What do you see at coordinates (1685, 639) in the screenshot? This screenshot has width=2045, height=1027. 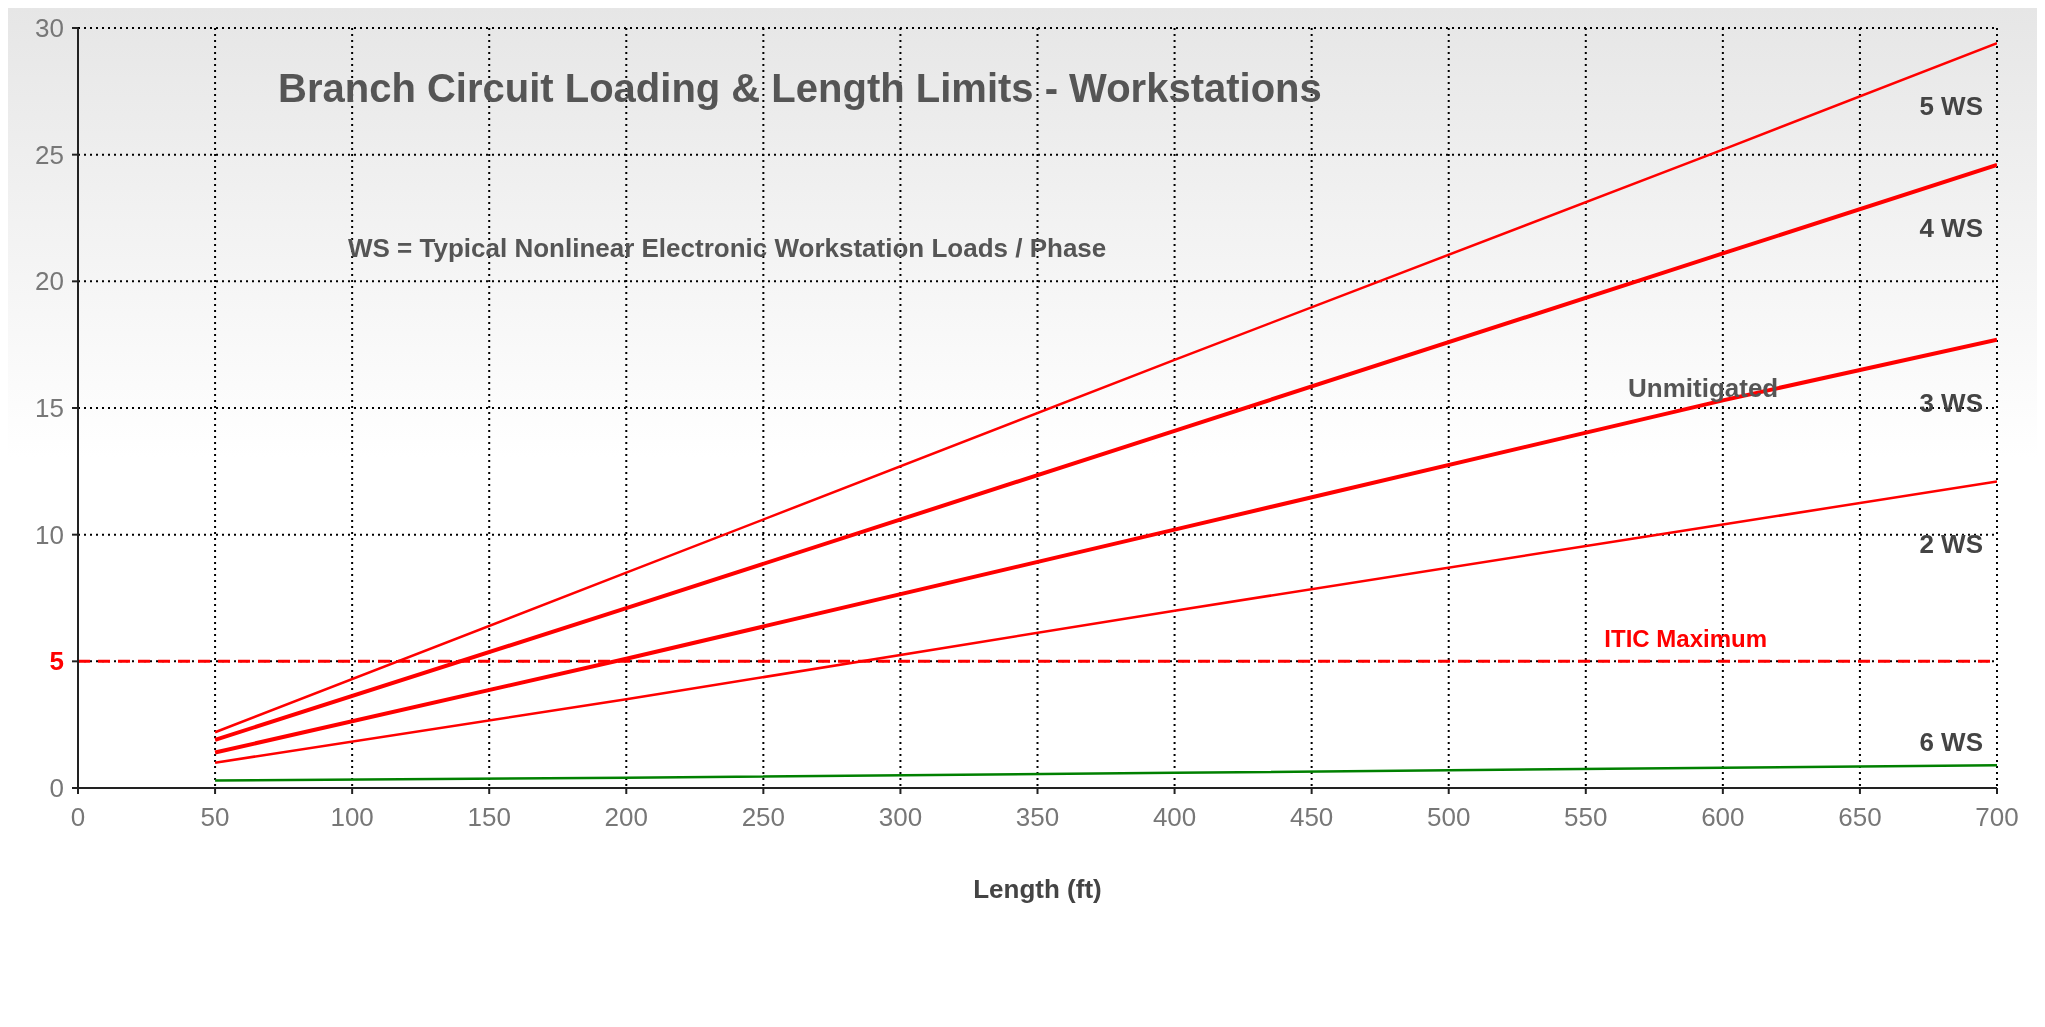 I see `ref-line-label: ITIC Maximum` at bounding box center [1685, 639].